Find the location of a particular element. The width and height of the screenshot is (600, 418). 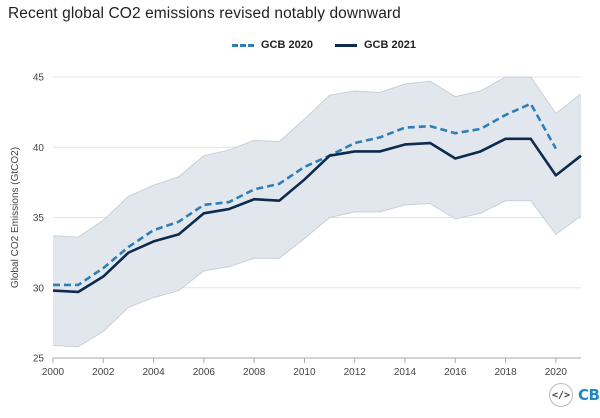

y-tick-label-30: 30 is located at coordinates (39, 288).